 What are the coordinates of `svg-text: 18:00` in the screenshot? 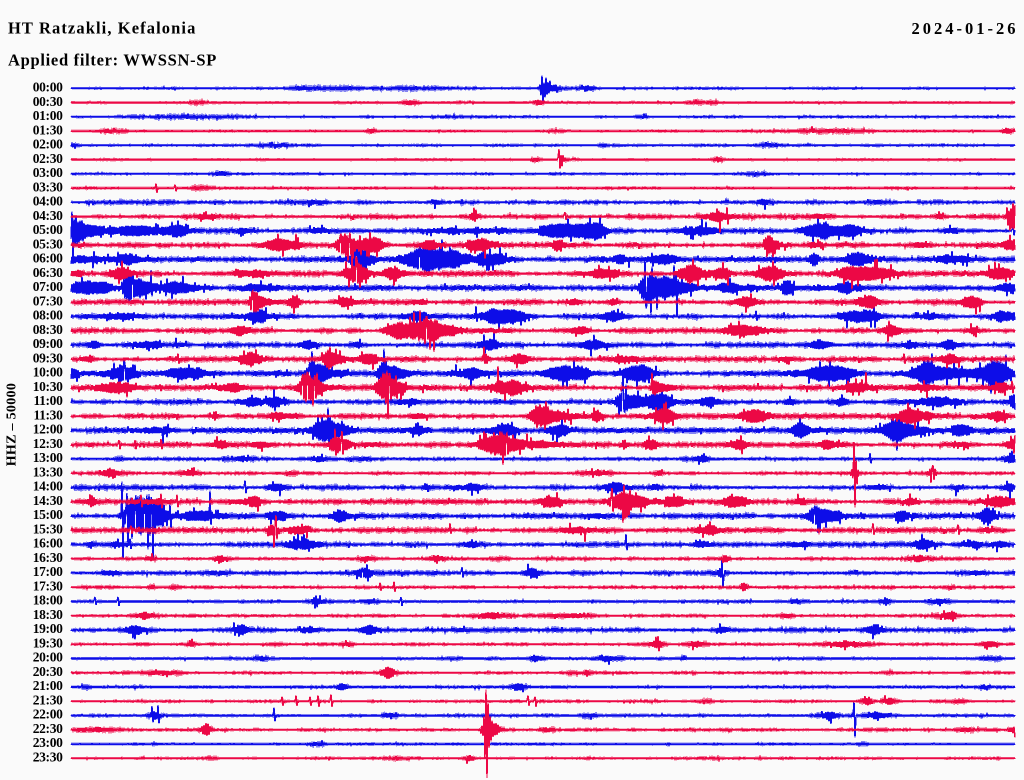 It's located at (48, 600).